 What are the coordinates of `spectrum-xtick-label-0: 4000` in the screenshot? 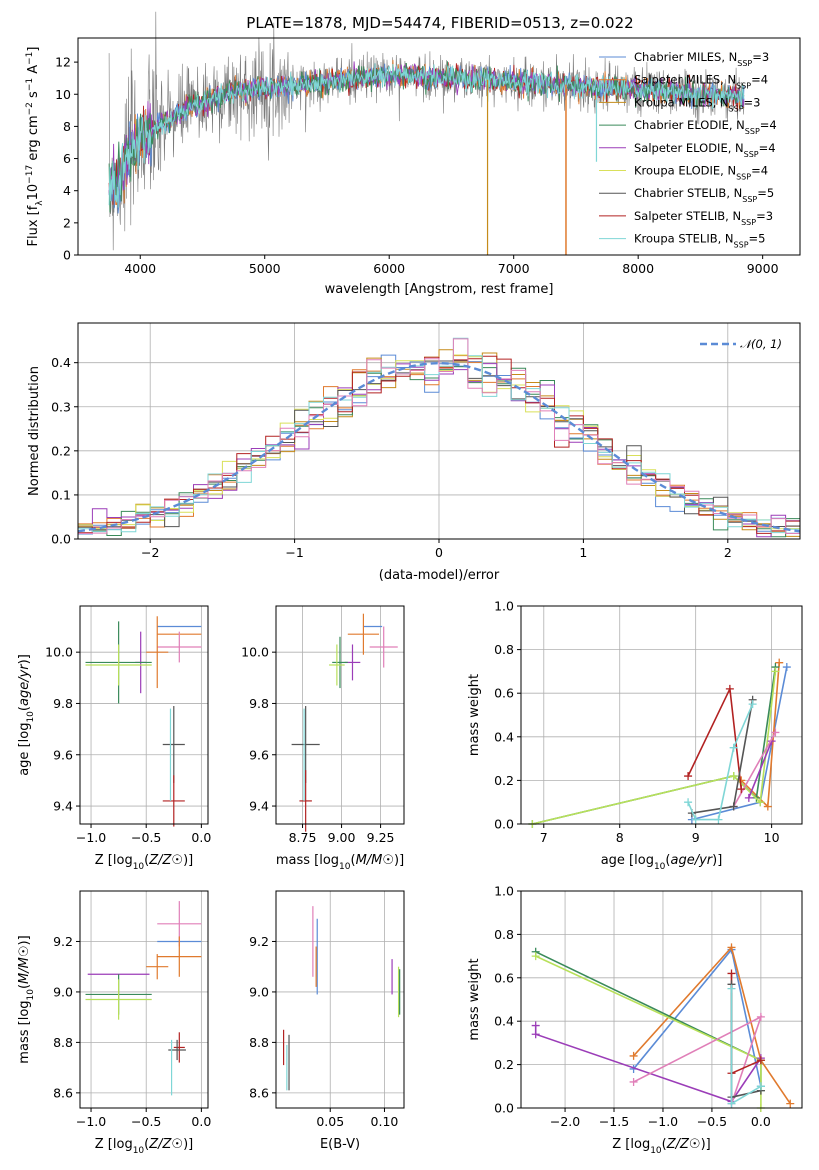 It's located at (140, 268).